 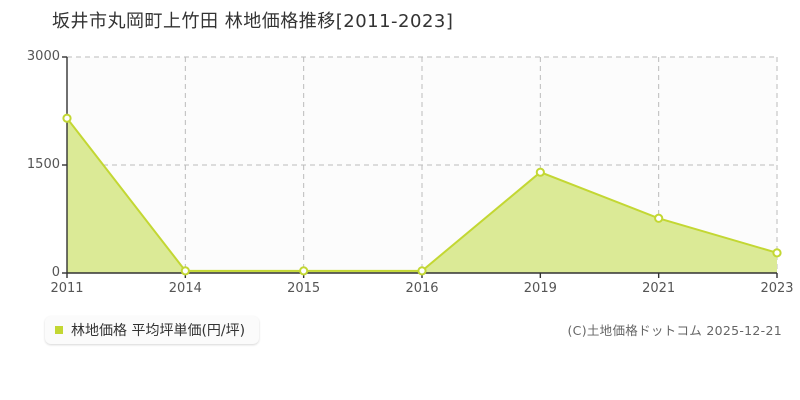 I want to click on chart-legend: 林地価格 平均坪単価(円/坪), so click(x=152, y=330).